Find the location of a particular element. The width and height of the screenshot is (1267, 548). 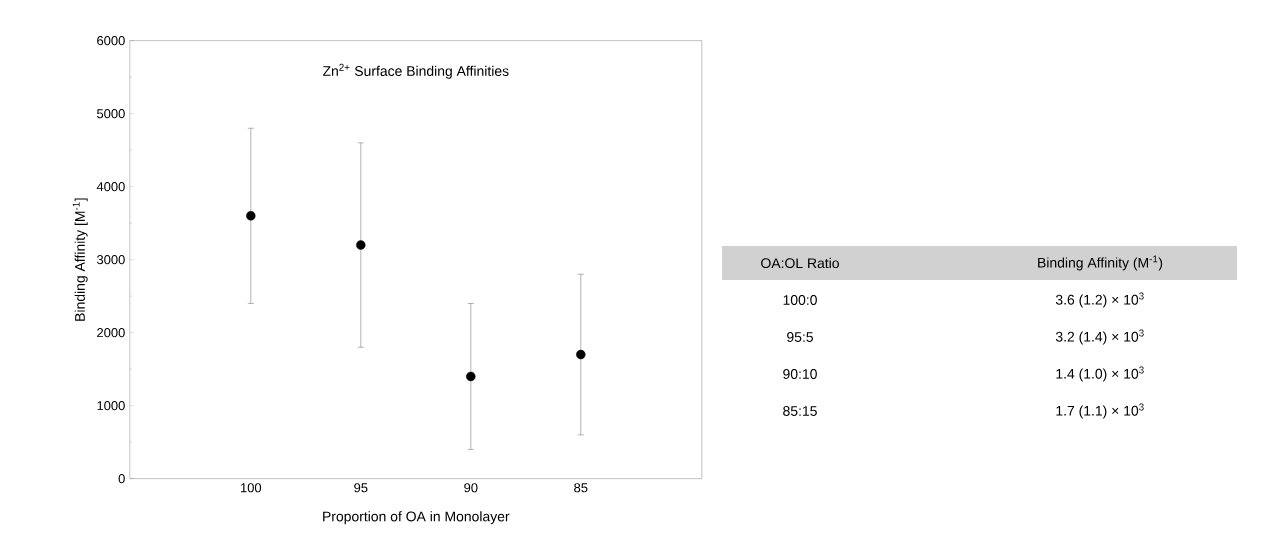

x-tick-label: 95 is located at coordinates (361, 488).